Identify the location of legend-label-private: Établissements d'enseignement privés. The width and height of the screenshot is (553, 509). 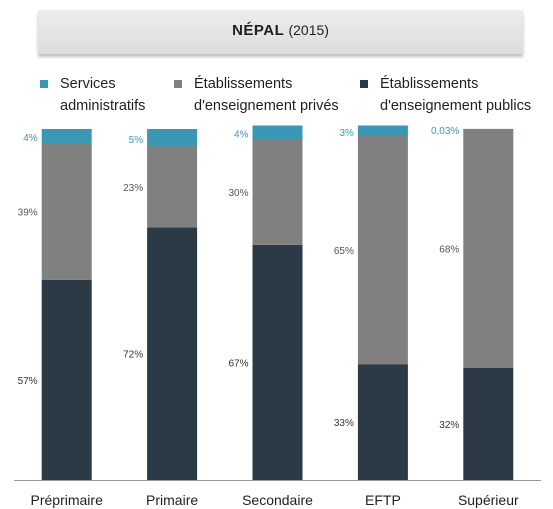
(266, 95).